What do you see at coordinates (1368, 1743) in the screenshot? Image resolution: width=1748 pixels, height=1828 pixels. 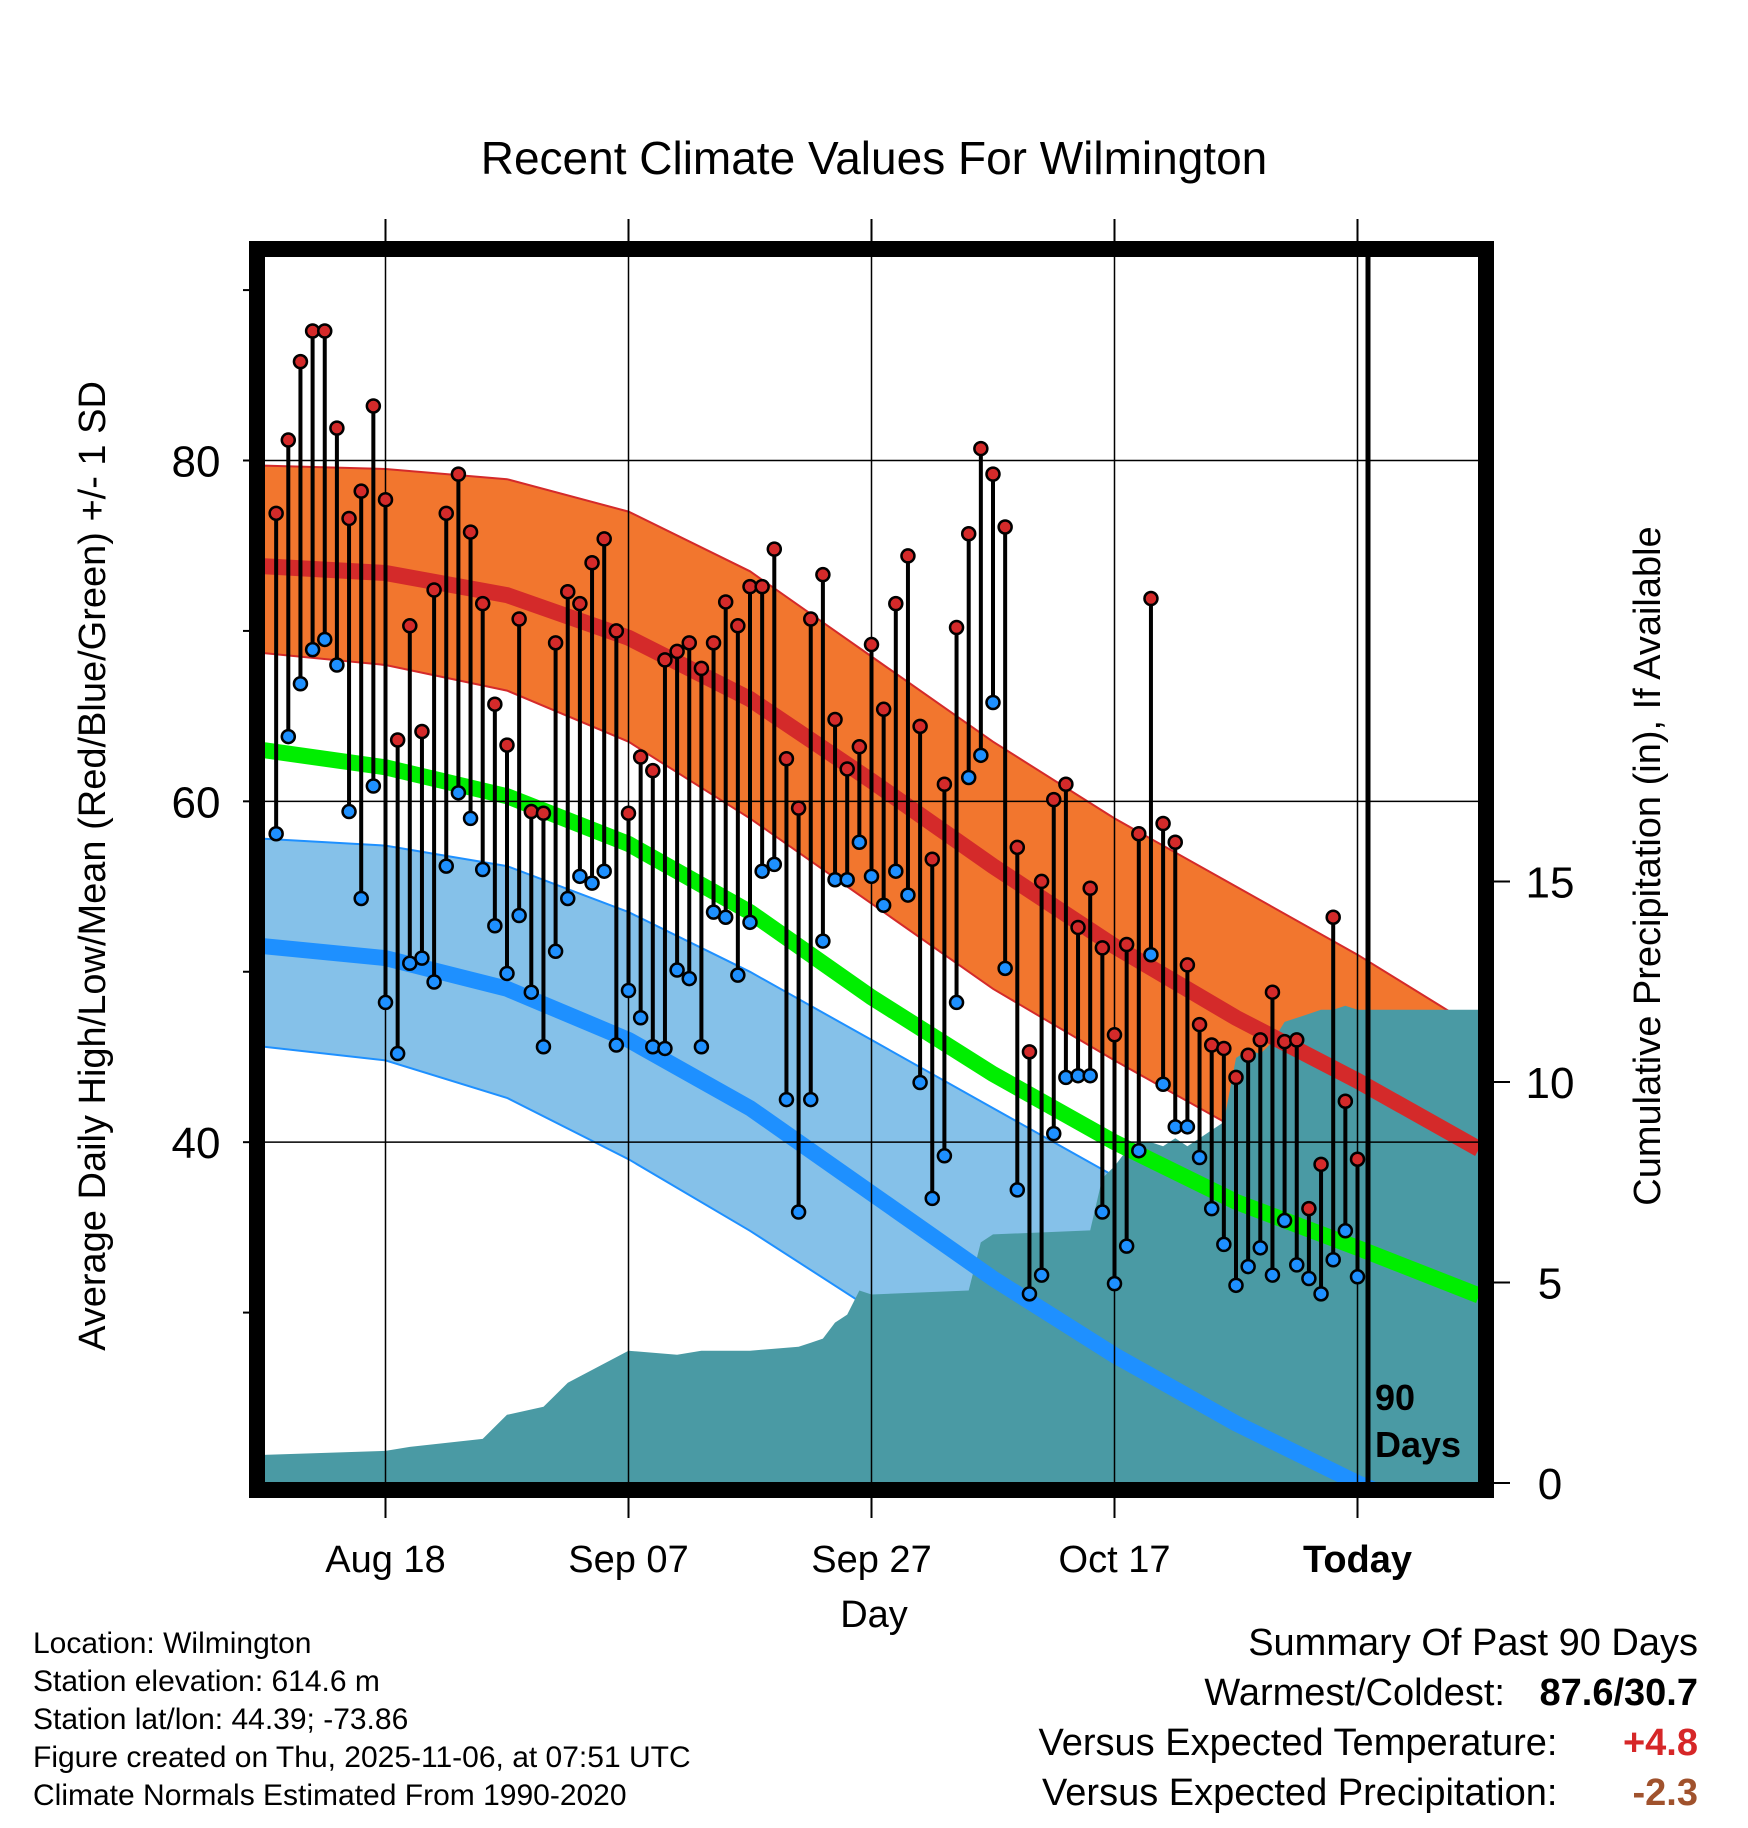 I see `summary-temp: Versus Expected Temperature: +4.8` at bounding box center [1368, 1743].